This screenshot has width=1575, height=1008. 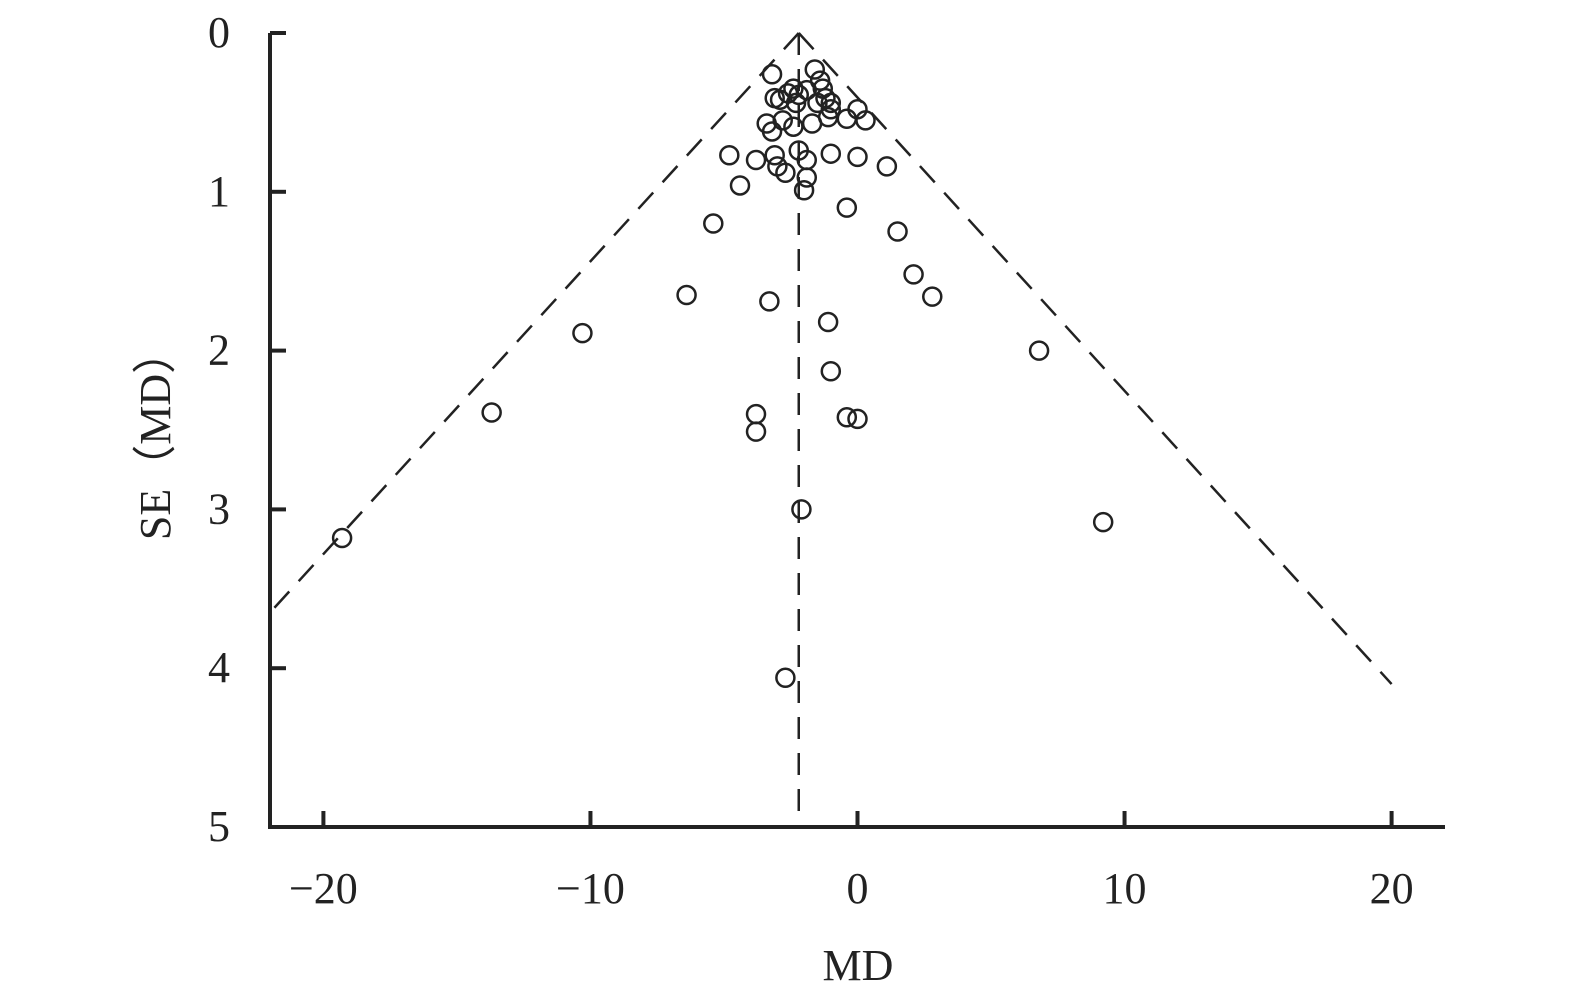 I want to click on x-tick-label: 20, so click(x=1392, y=888).